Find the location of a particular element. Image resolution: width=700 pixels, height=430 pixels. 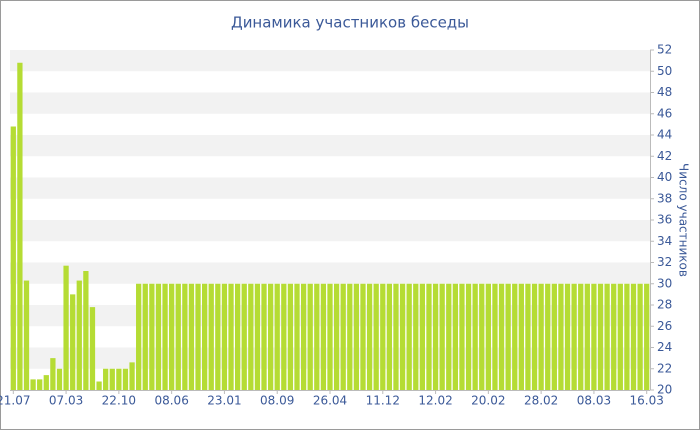

x-tick-label: 21.07 is located at coordinates (15, 401).